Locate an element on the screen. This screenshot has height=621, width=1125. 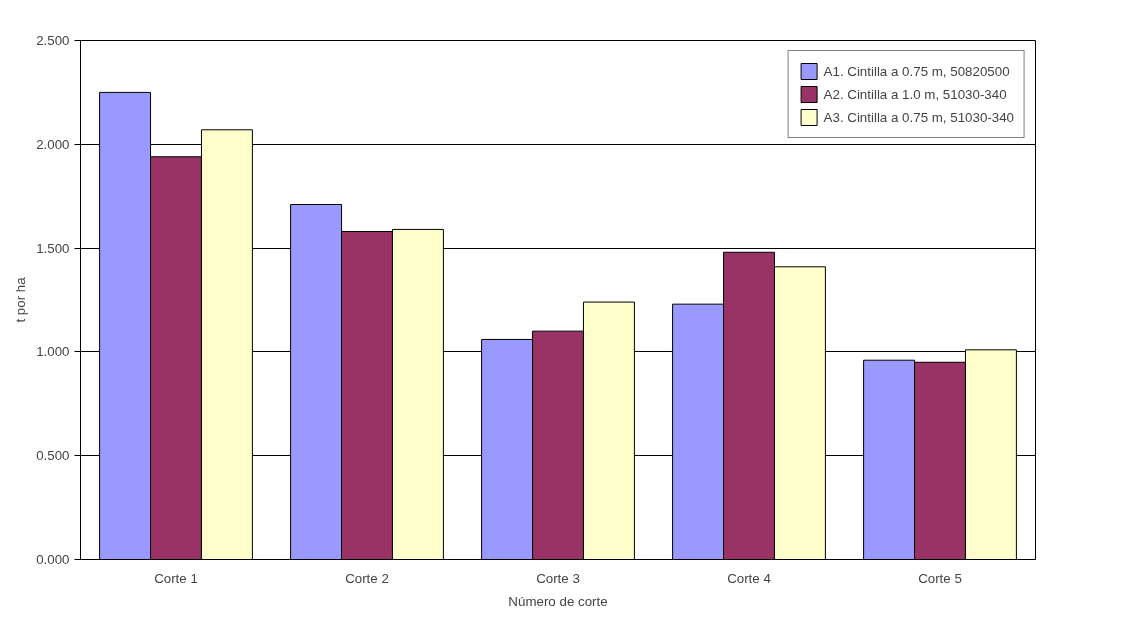
x-tick-label: Corte 4 is located at coordinates (749, 578).